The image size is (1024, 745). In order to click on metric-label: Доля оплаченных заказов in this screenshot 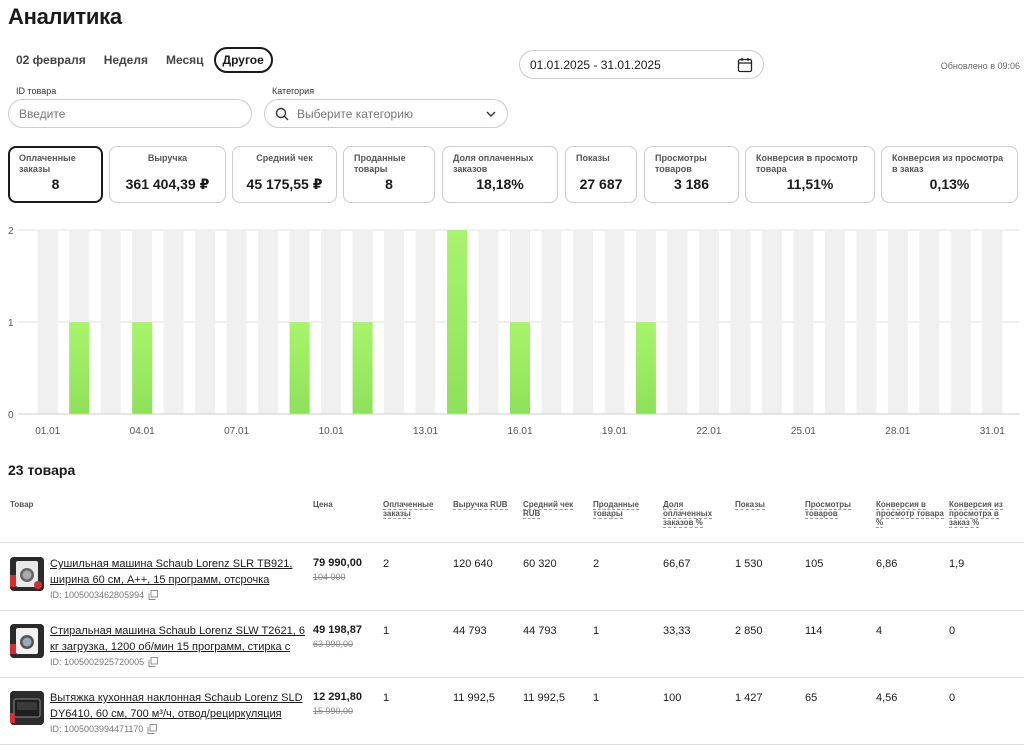, I will do `click(493, 163)`.